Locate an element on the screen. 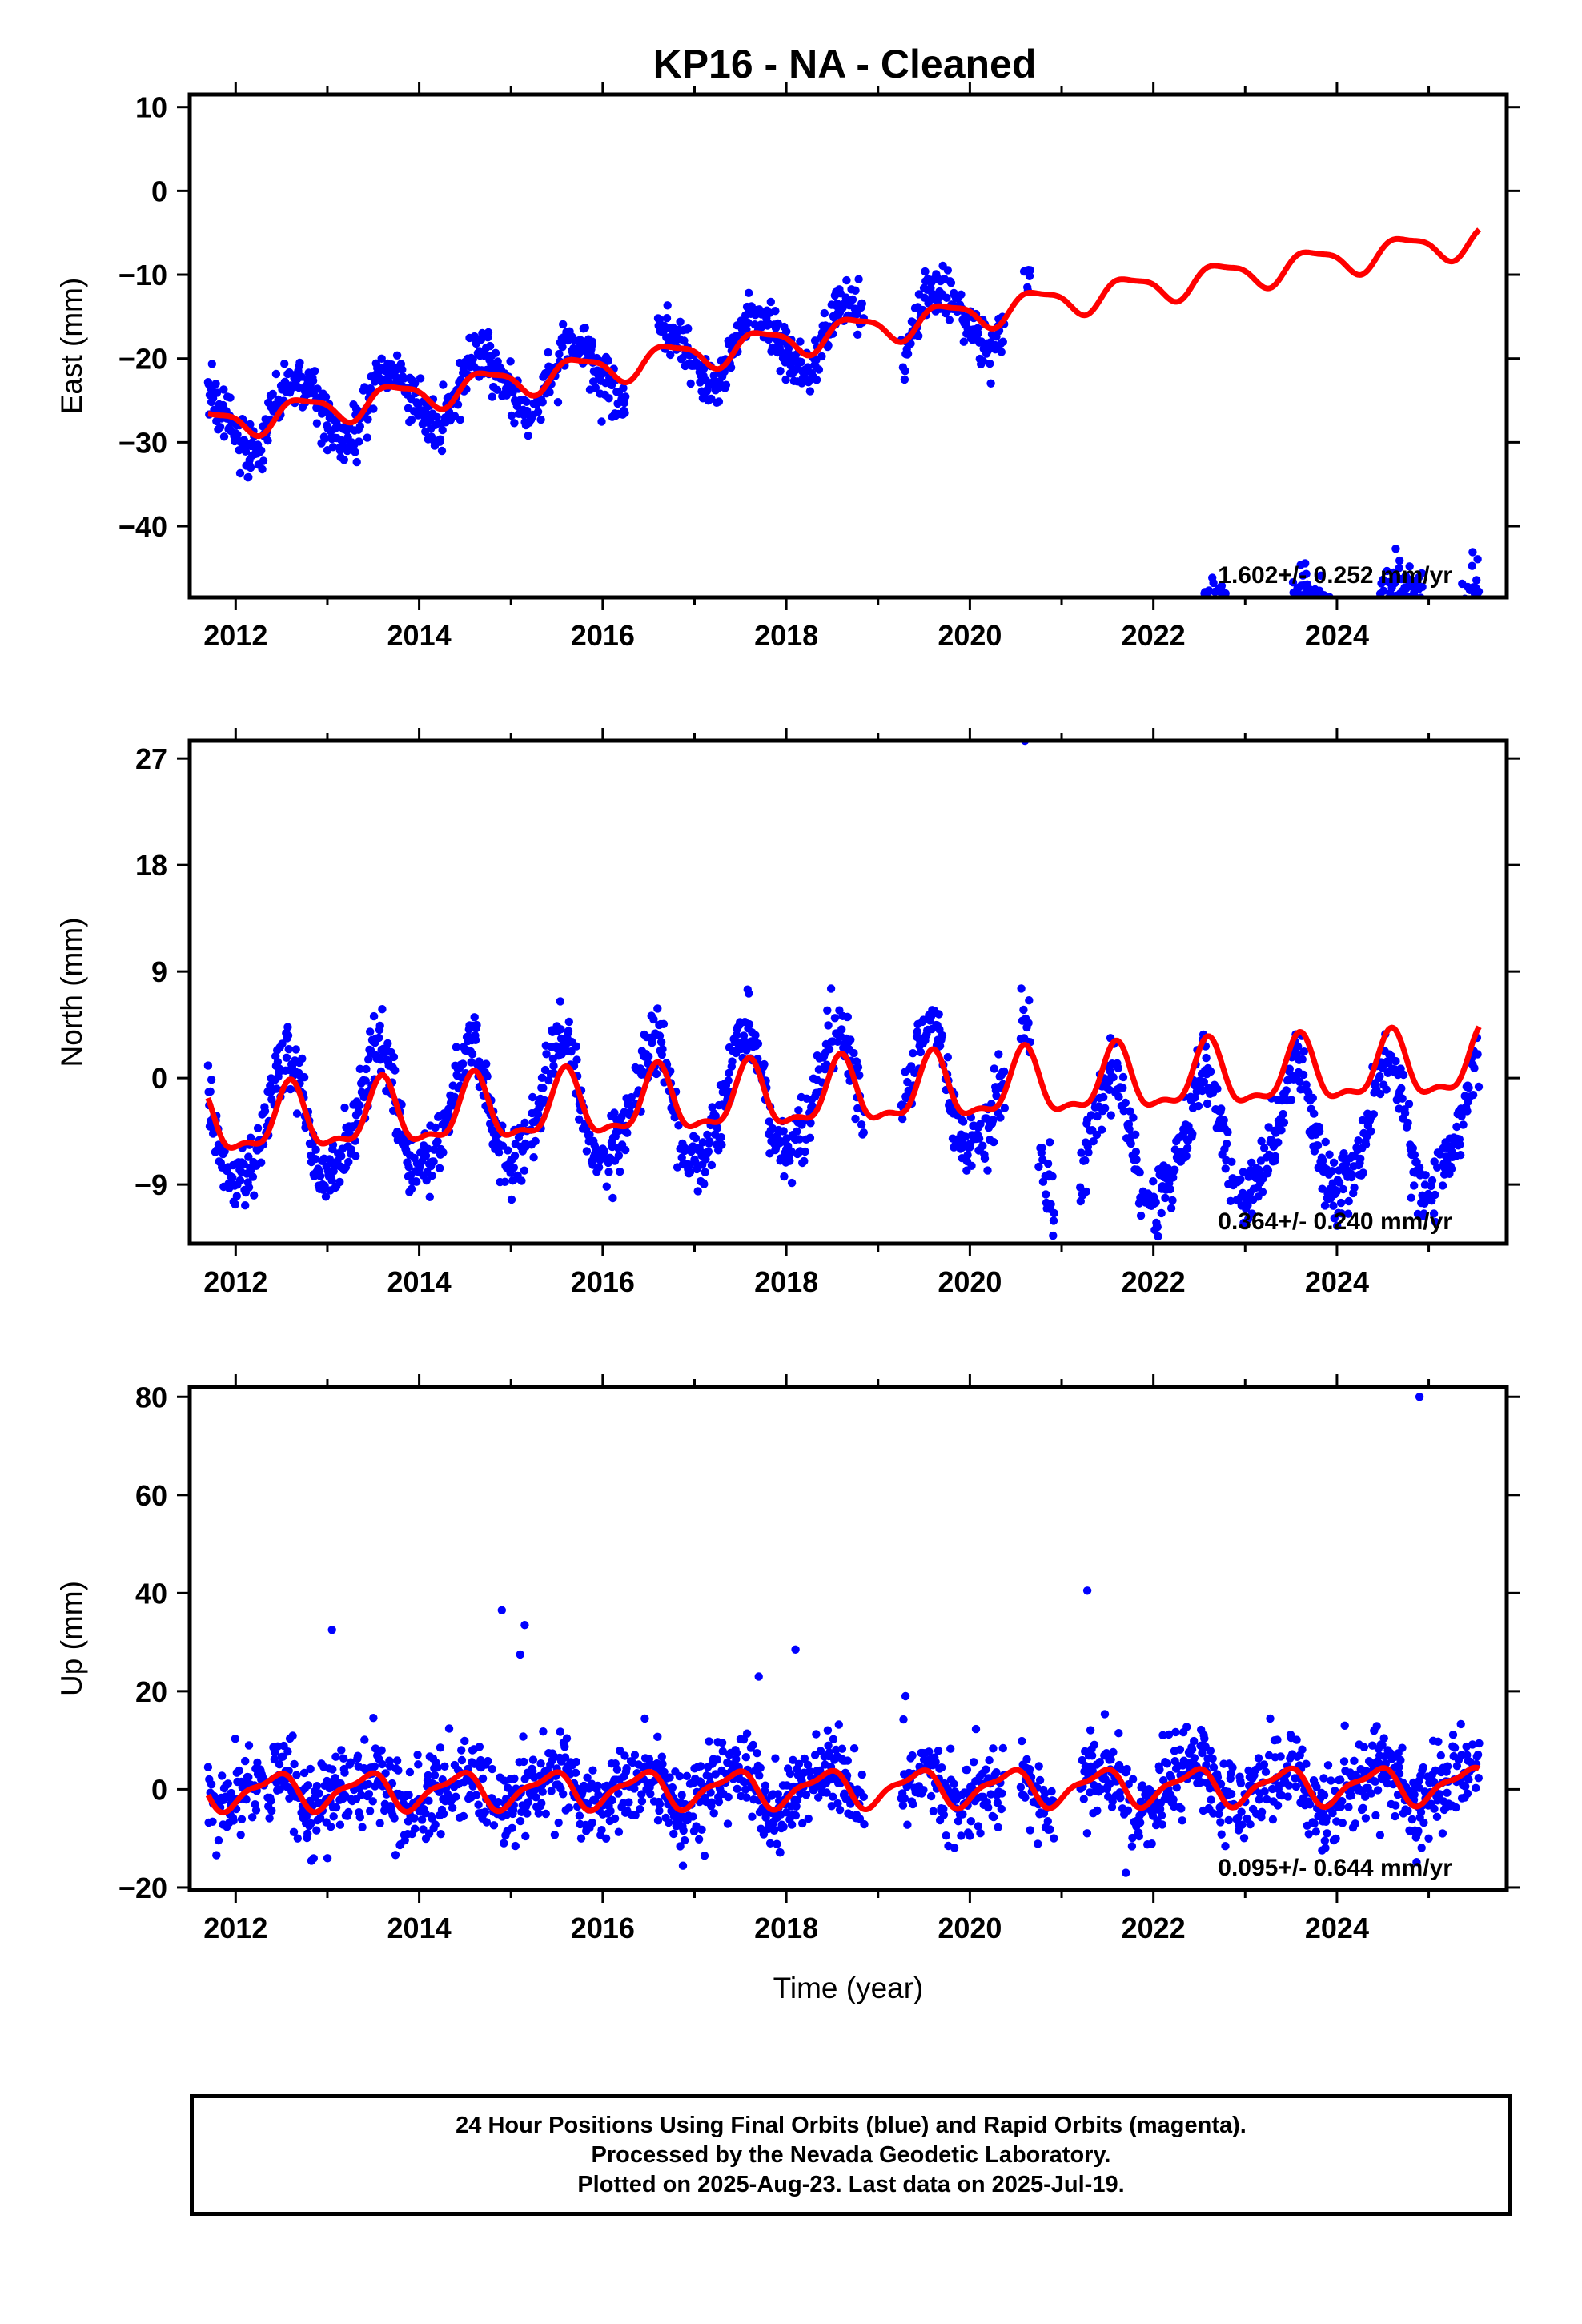  north-rate-label: 0.364+/- 0.240 mm/yr is located at coordinates (1335, 1221).